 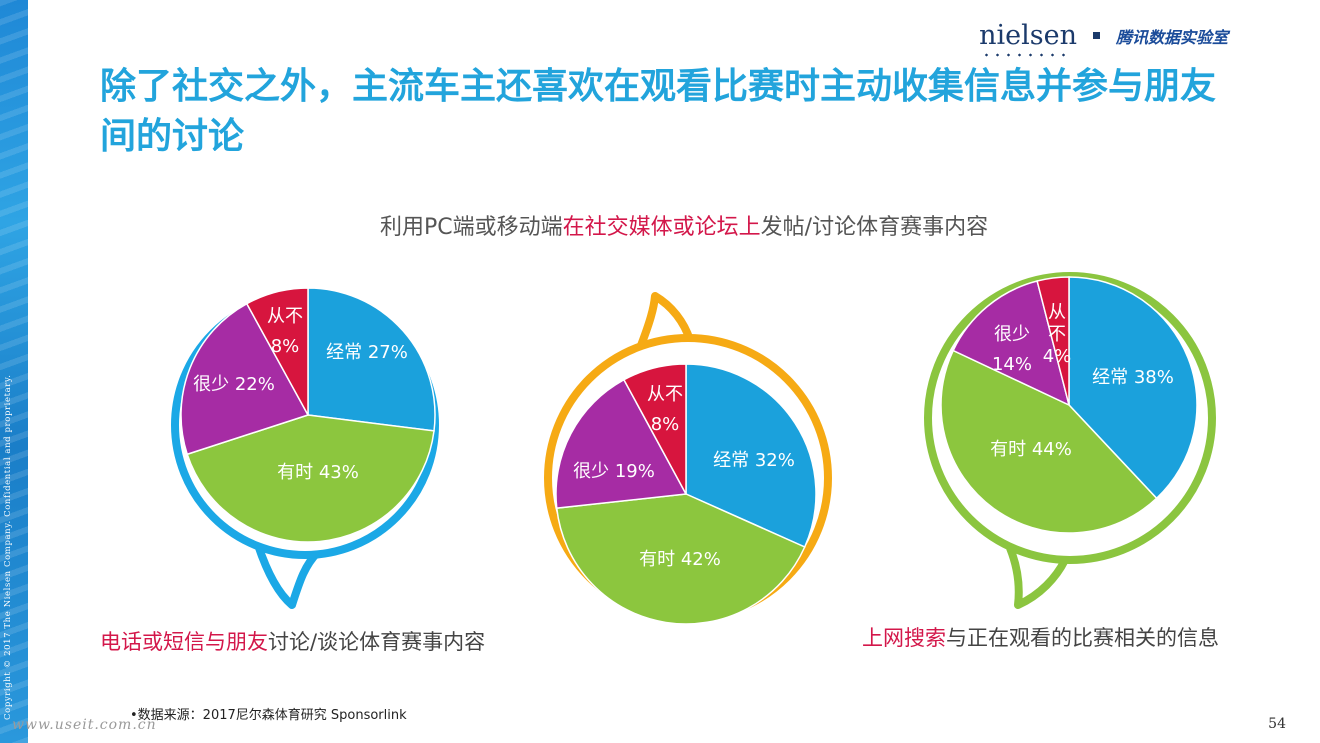 I want to click on pie-chart-phone-sms: 经常 27% 有时 43% 很少 22% 从不 8%, so click(x=308, y=415).